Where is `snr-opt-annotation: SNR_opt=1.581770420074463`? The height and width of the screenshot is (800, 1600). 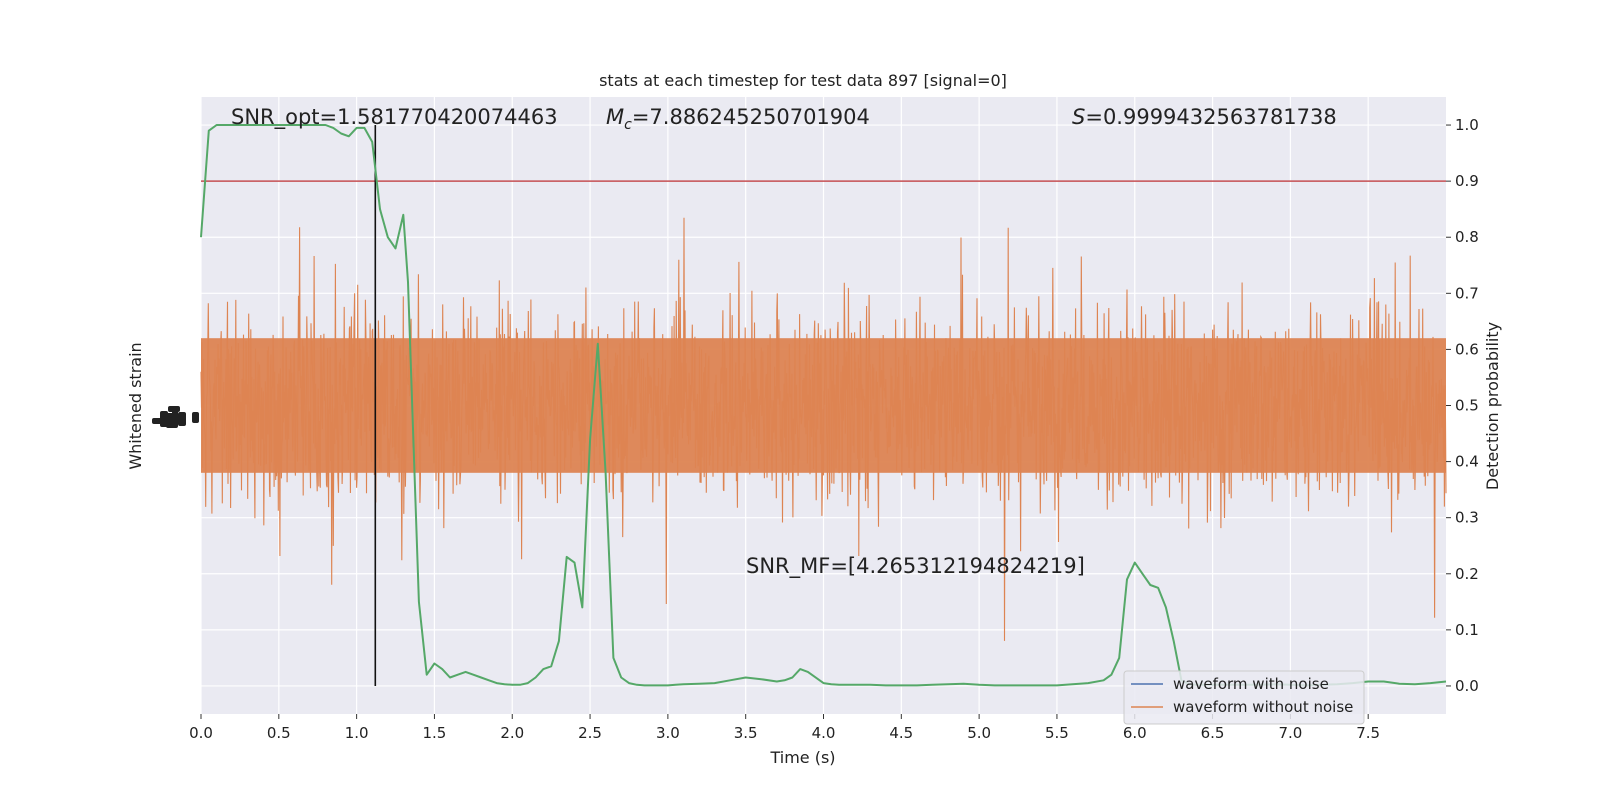
snr-opt-annotation: SNR_opt=1.581770420074463 is located at coordinates (394, 117).